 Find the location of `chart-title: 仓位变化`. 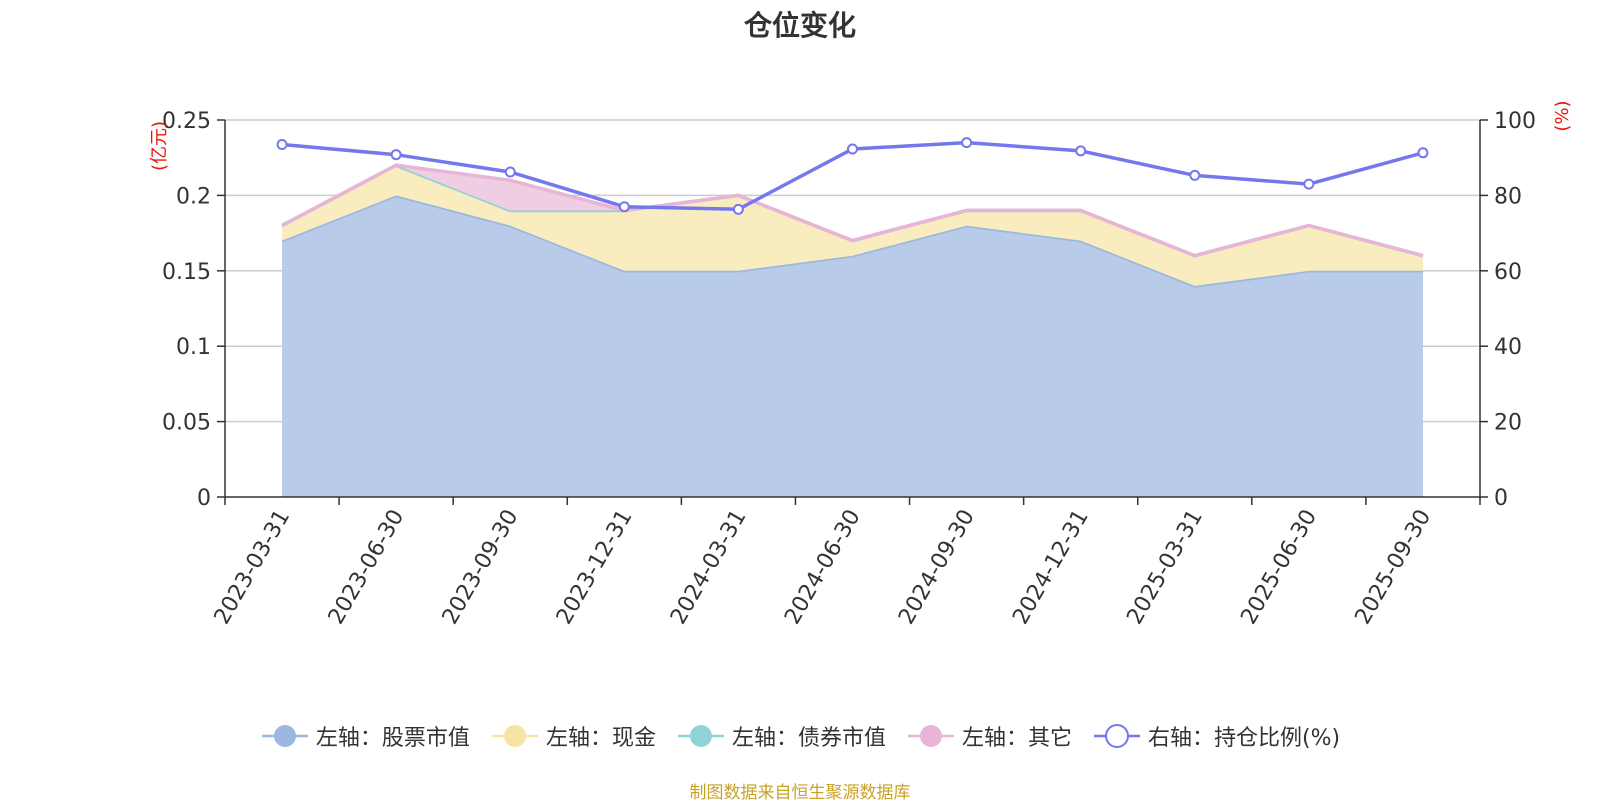

chart-title: 仓位变化 is located at coordinates (799, 25).